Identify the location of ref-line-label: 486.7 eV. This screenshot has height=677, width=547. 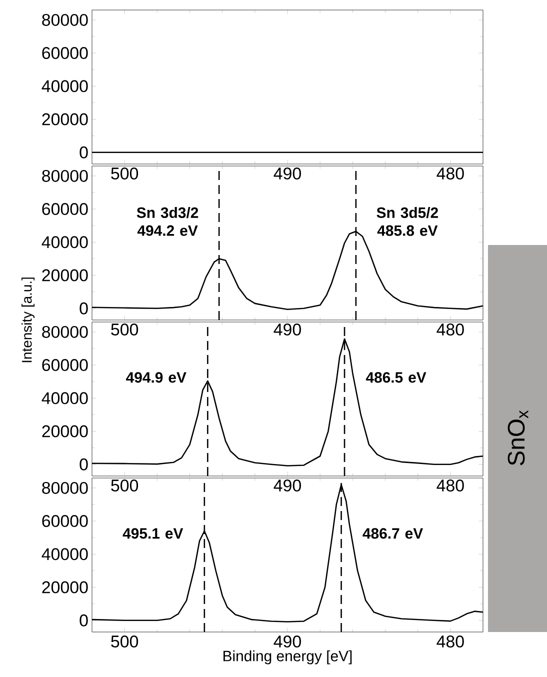
(392, 533).